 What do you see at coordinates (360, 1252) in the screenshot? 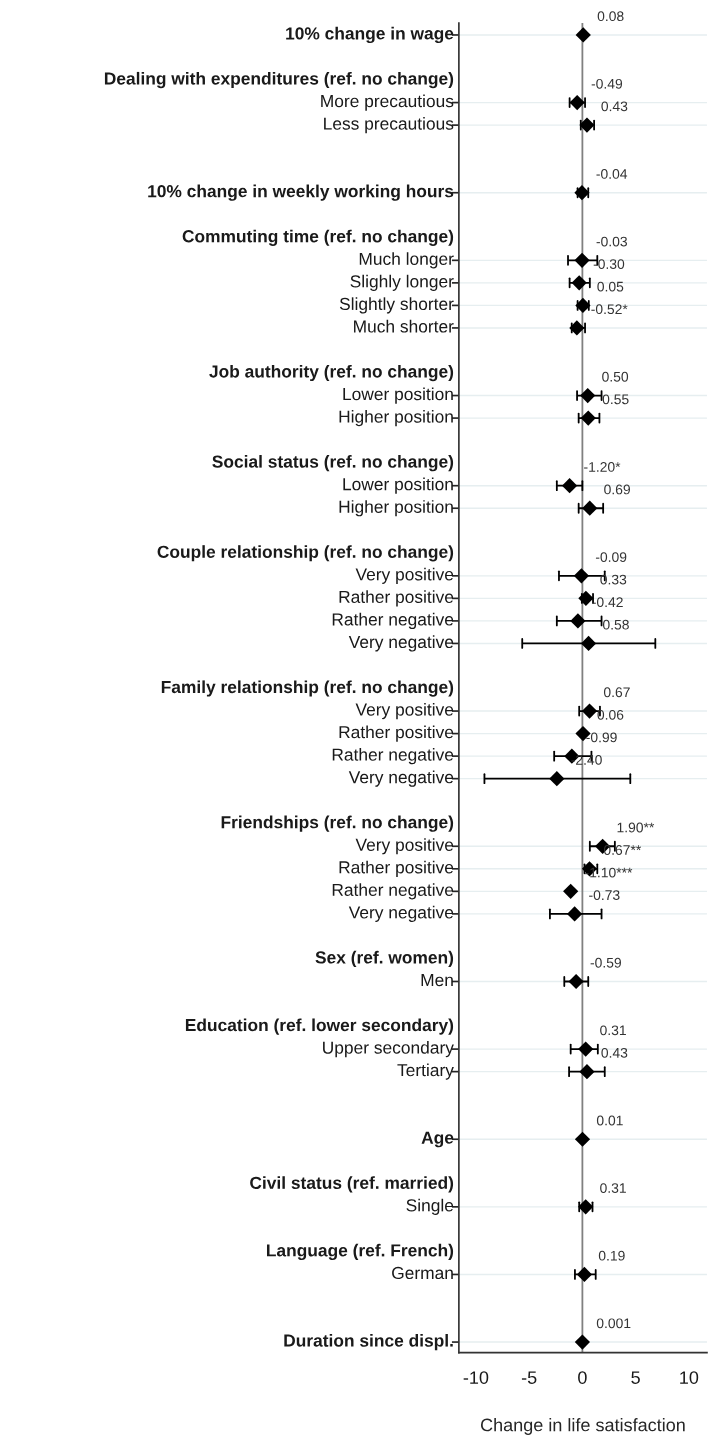
I see `y-tick-label: Language (ref. French)` at bounding box center [360, 1252].